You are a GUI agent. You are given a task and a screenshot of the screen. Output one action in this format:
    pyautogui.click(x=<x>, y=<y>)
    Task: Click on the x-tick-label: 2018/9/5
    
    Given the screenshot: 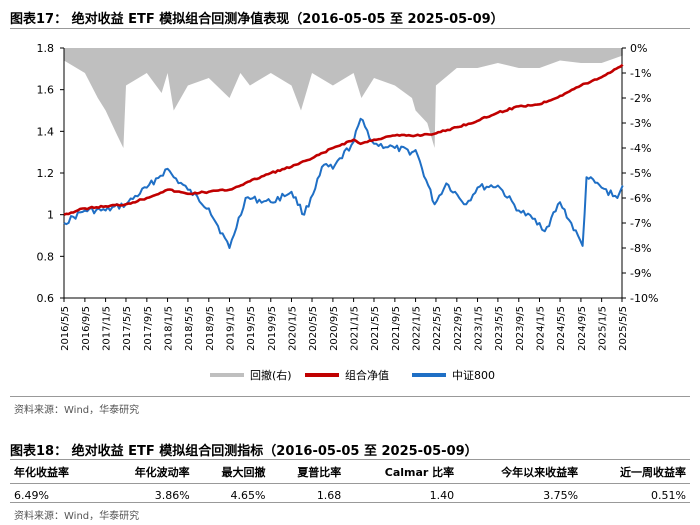 What is the action you would take?
    pyautogui.click(x=210, y=328)
    